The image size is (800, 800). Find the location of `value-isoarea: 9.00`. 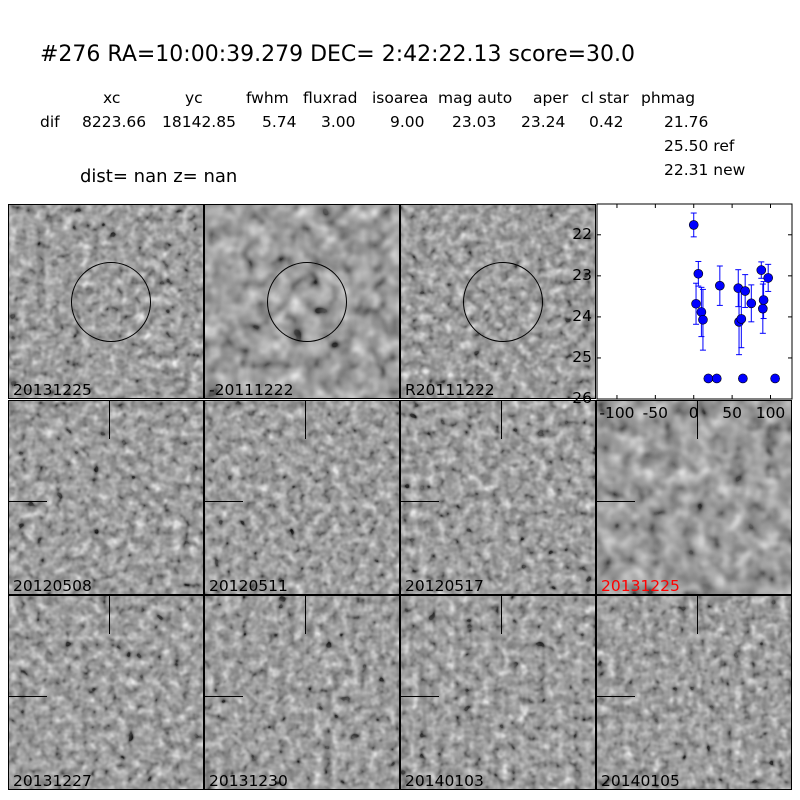

value-isoarea: 9.00 is located at coordinates (407, 122).